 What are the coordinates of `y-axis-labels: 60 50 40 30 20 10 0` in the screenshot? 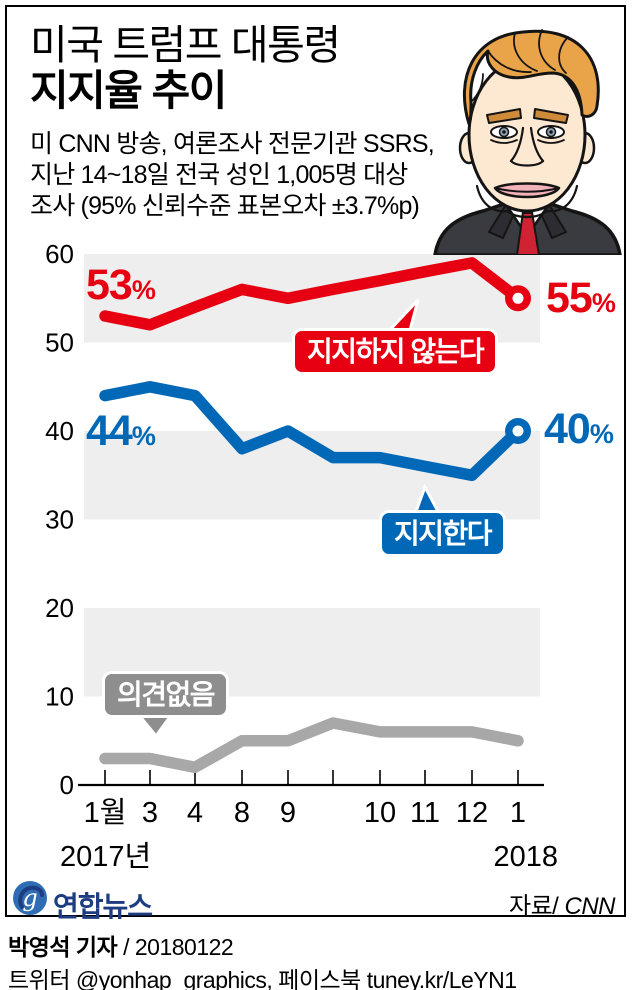 It's located at (59, 519).